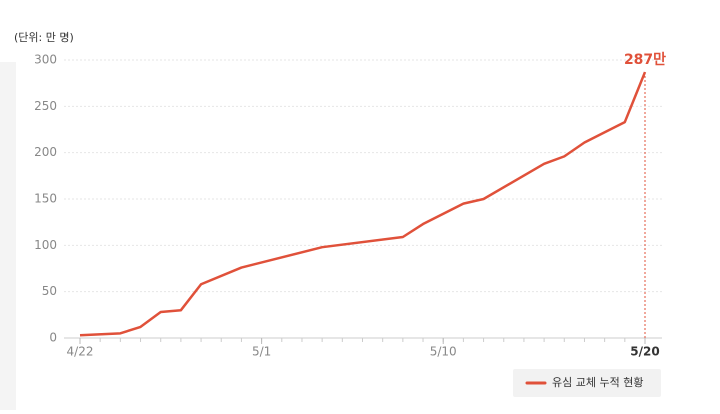 This screenshot has width=720, height=414. Describe the element at coordinates (49, 291) in the screenshot. I see `y-tick-label: 50` at that location.